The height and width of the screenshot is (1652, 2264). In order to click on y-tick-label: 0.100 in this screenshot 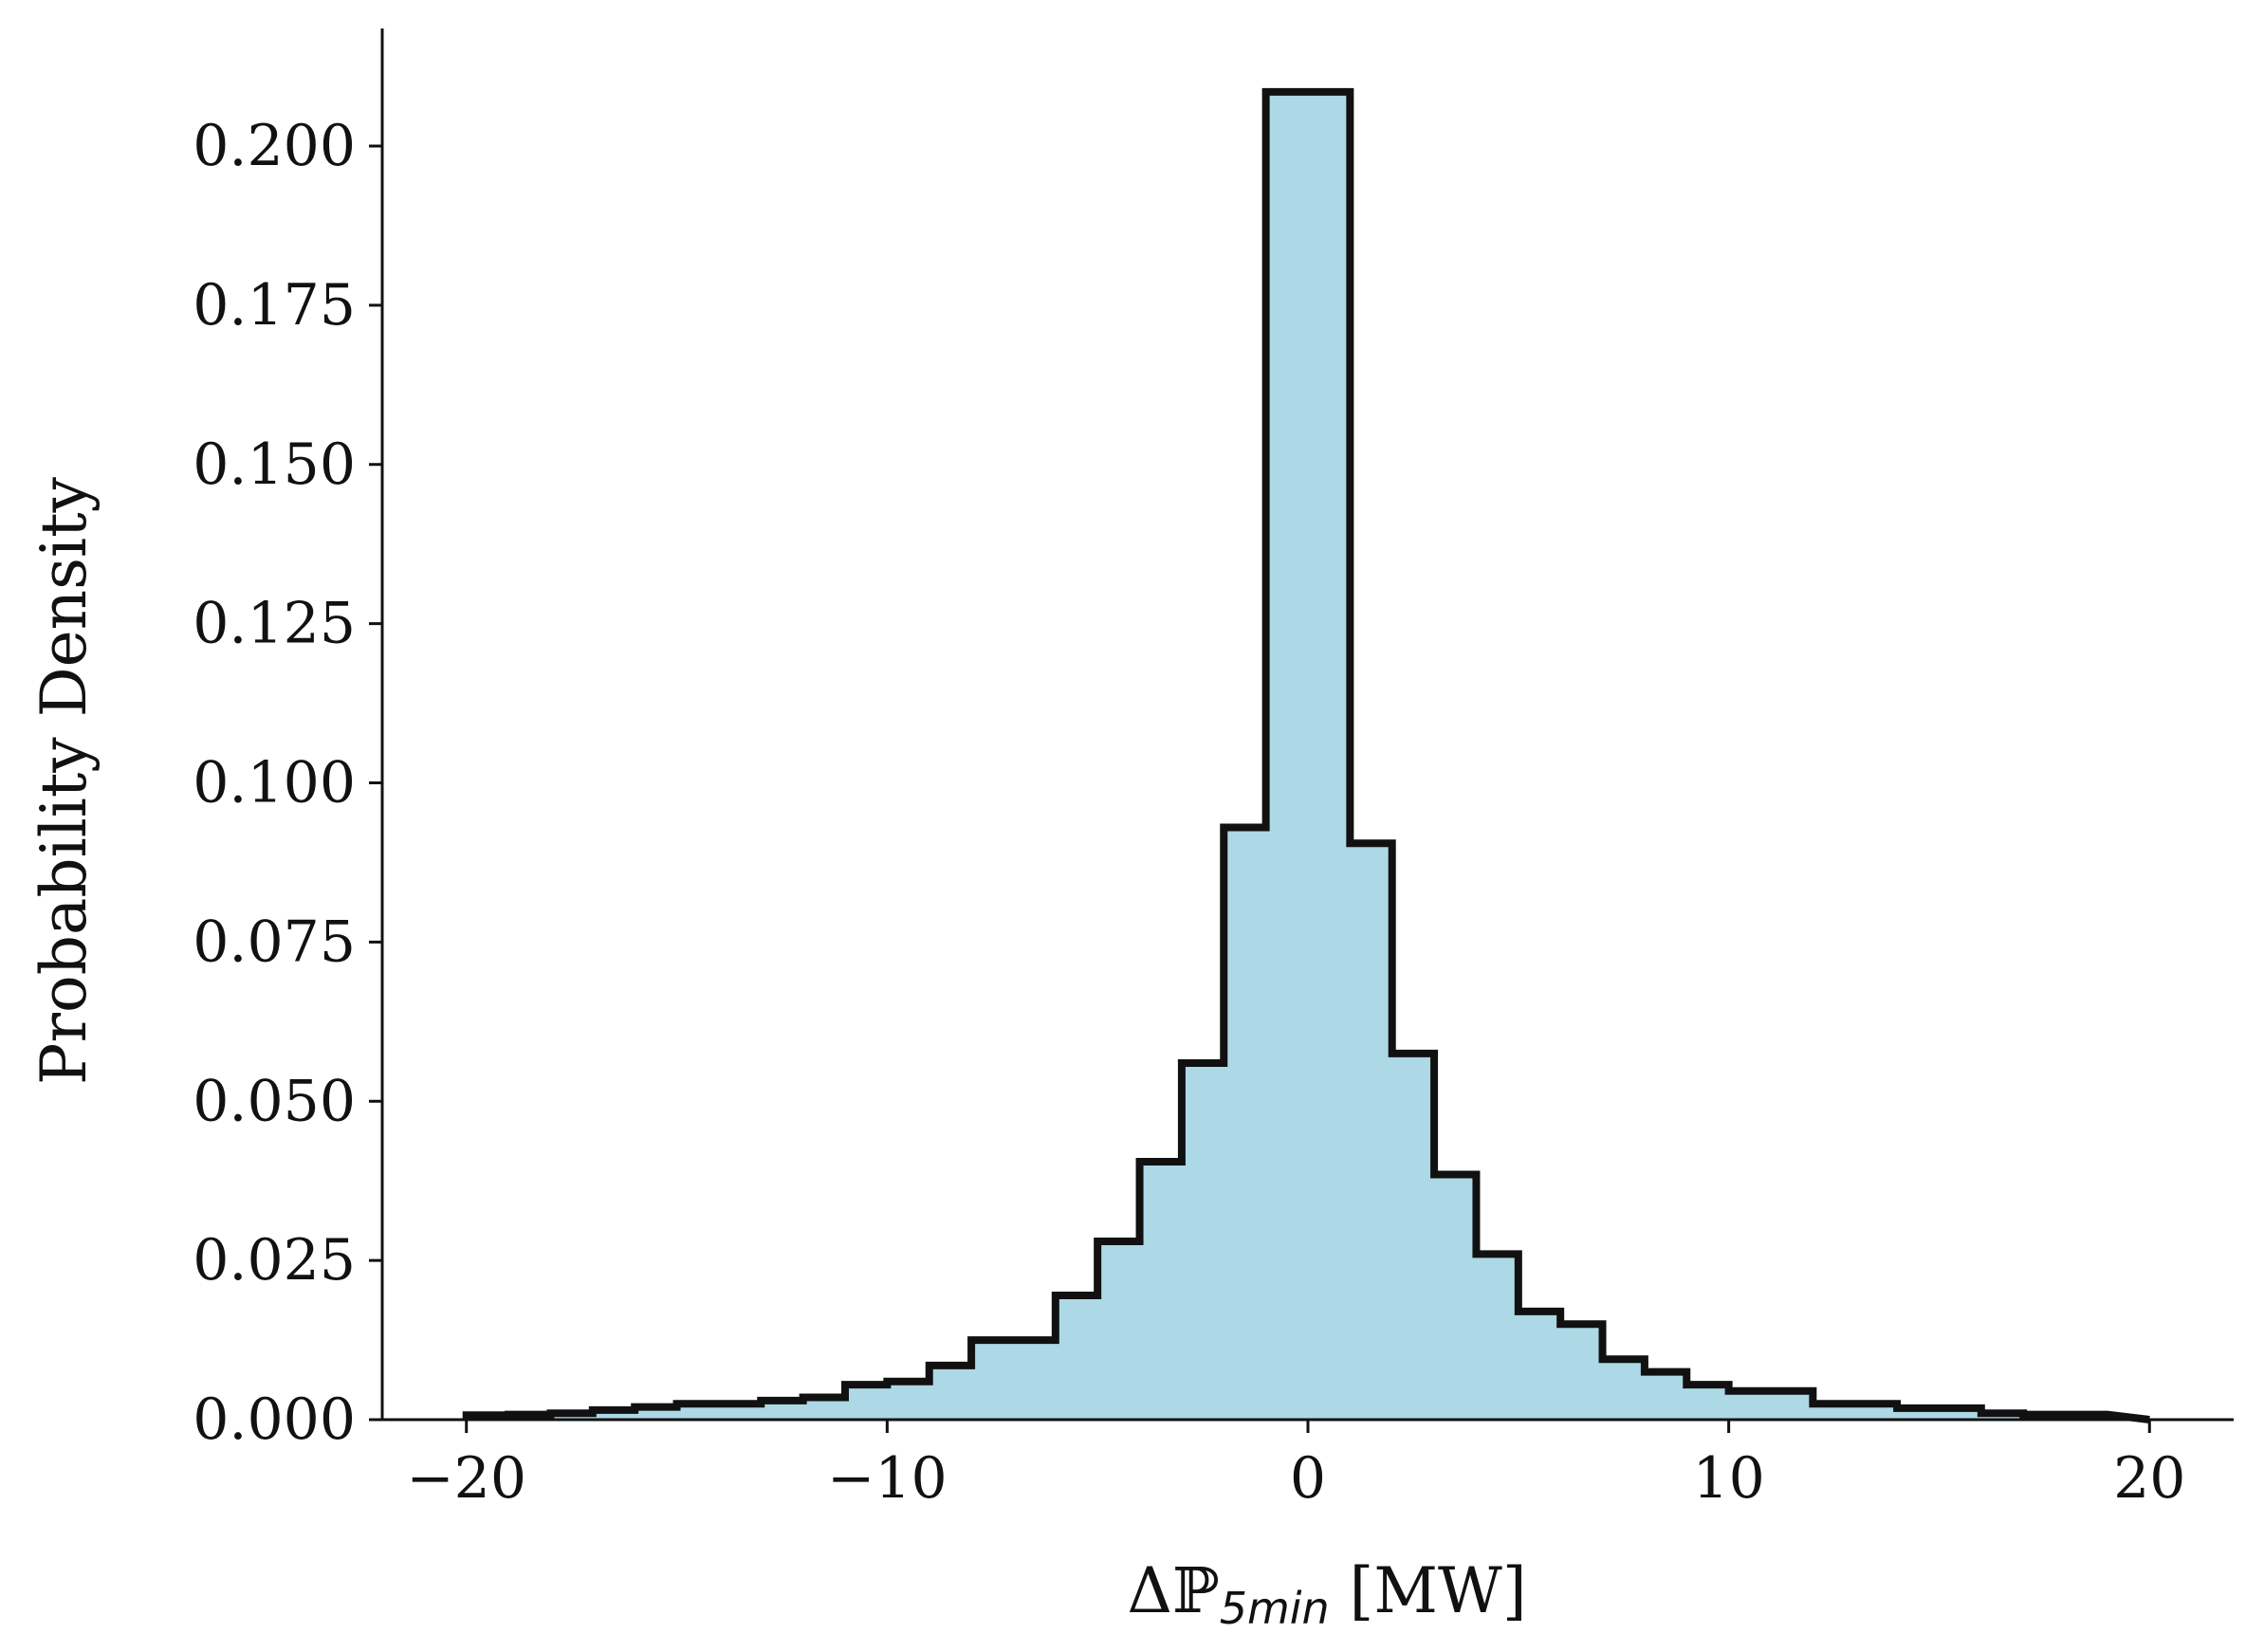, I will do `click(274, 783)`.